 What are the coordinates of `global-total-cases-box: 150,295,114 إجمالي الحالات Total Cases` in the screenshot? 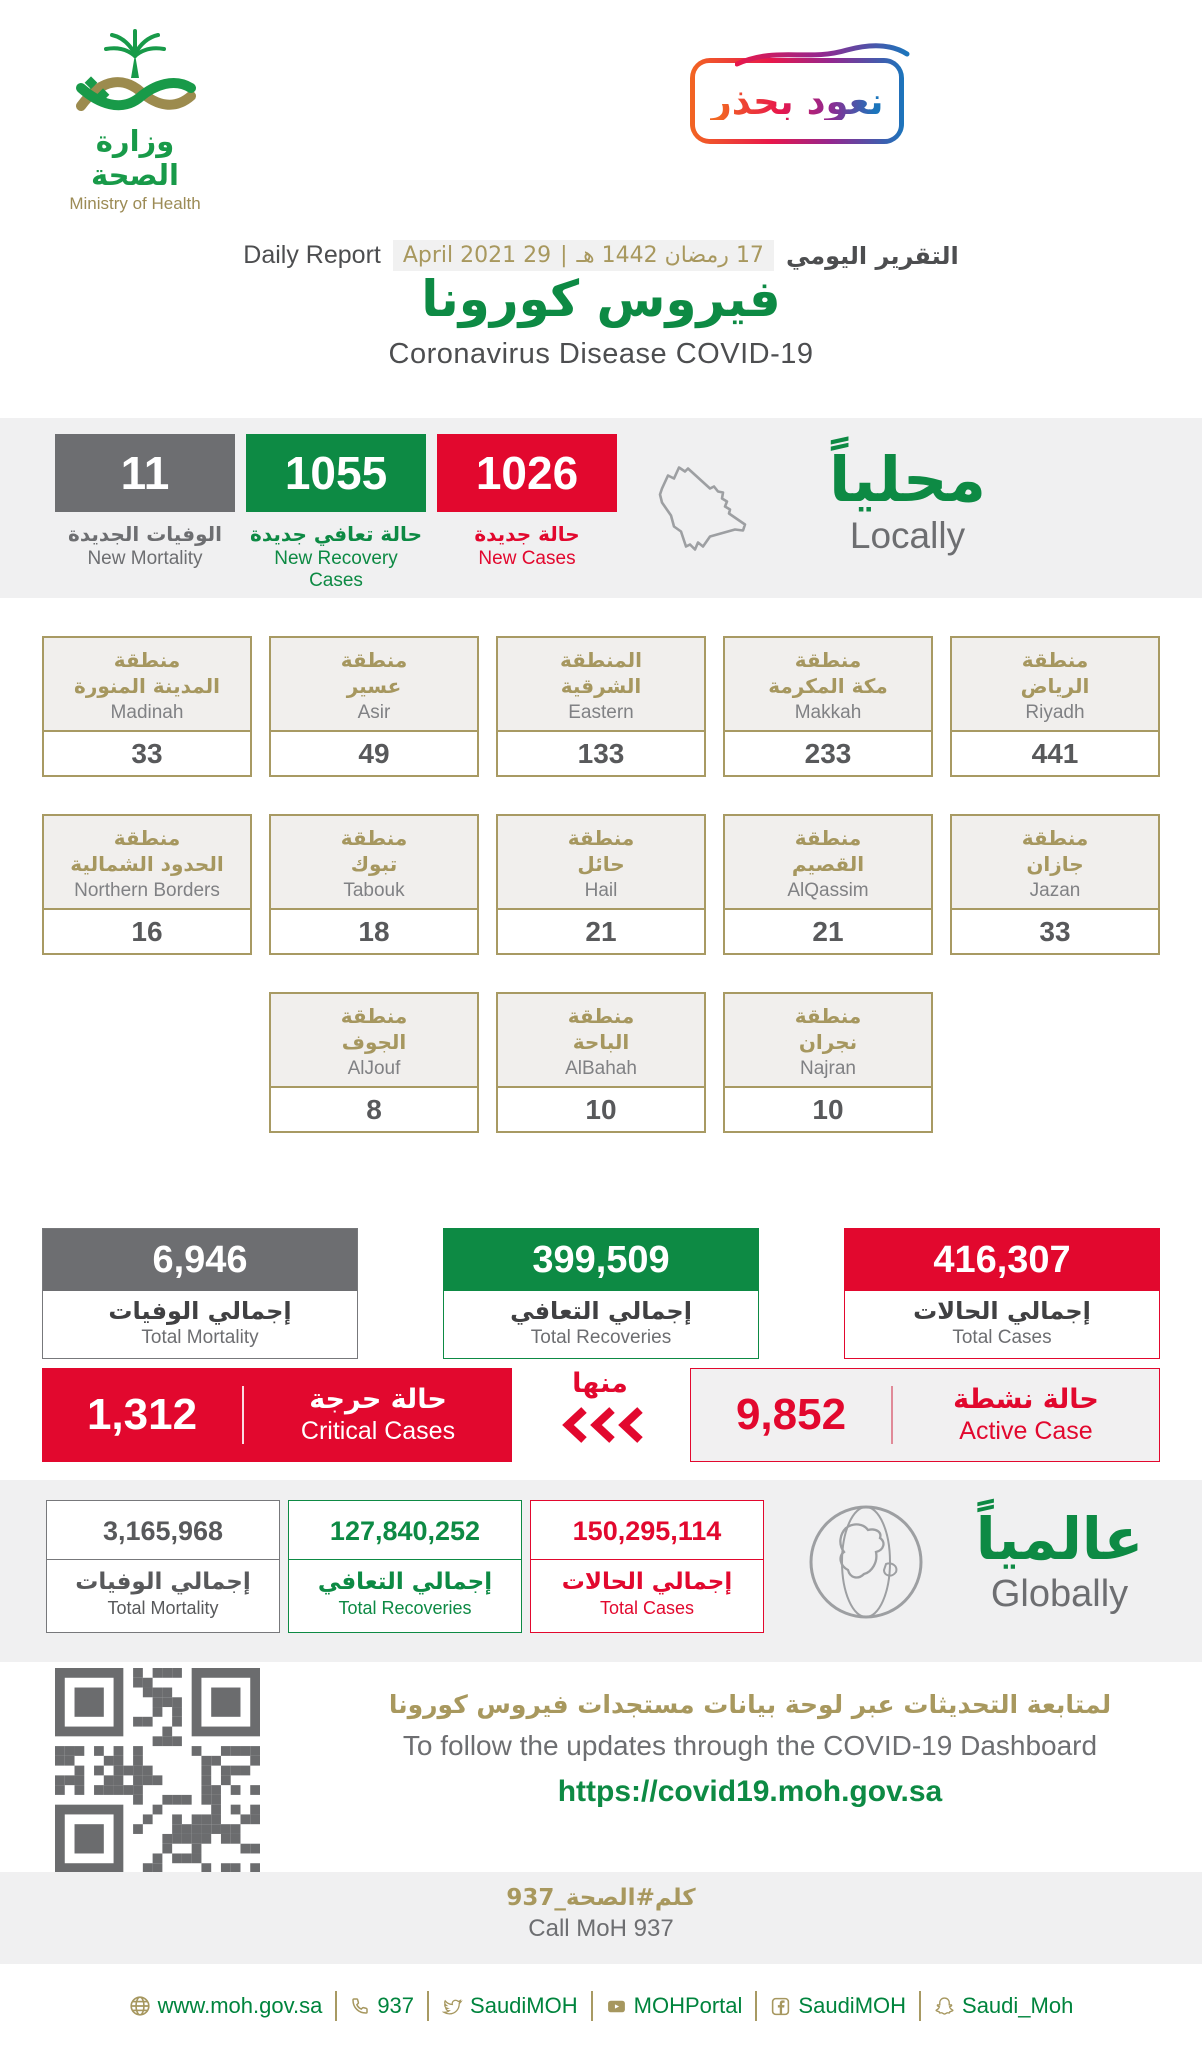 It's located at (647, 1566).